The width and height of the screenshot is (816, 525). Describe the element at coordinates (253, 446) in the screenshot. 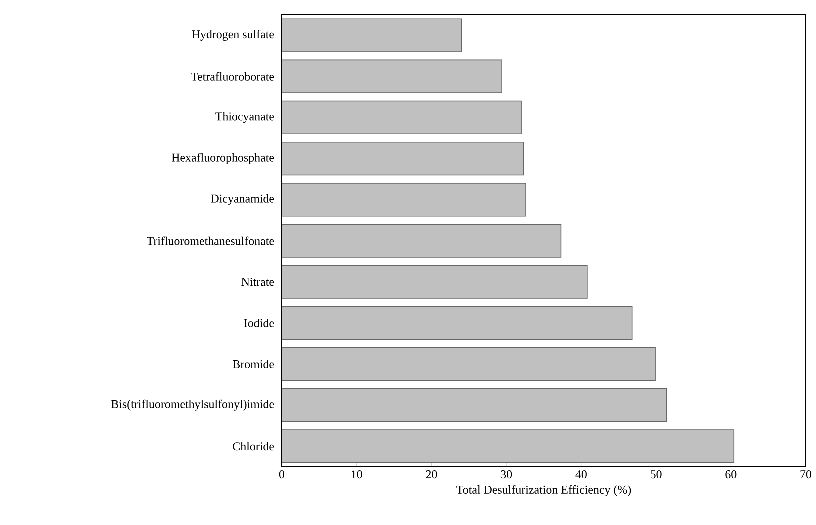

I see `y-tick-label: Chloride` at that location.